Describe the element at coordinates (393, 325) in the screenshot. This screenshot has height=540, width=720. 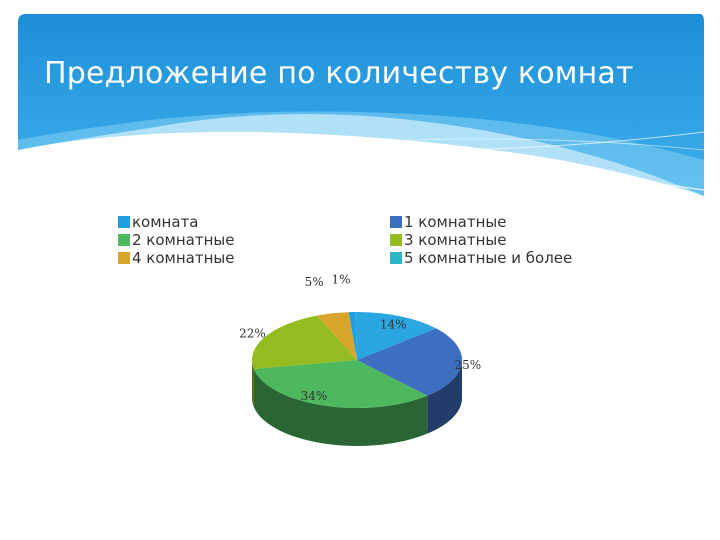
I see `data-label: 14%` at that location.